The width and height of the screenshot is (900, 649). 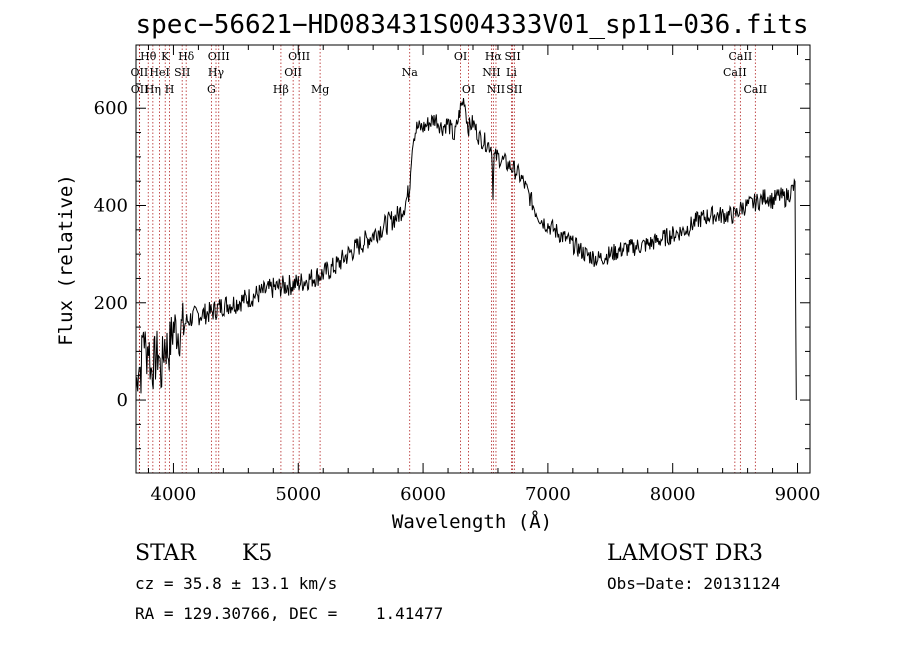 I want to click on y-tick-label: 0, so click(x=122, y=400).